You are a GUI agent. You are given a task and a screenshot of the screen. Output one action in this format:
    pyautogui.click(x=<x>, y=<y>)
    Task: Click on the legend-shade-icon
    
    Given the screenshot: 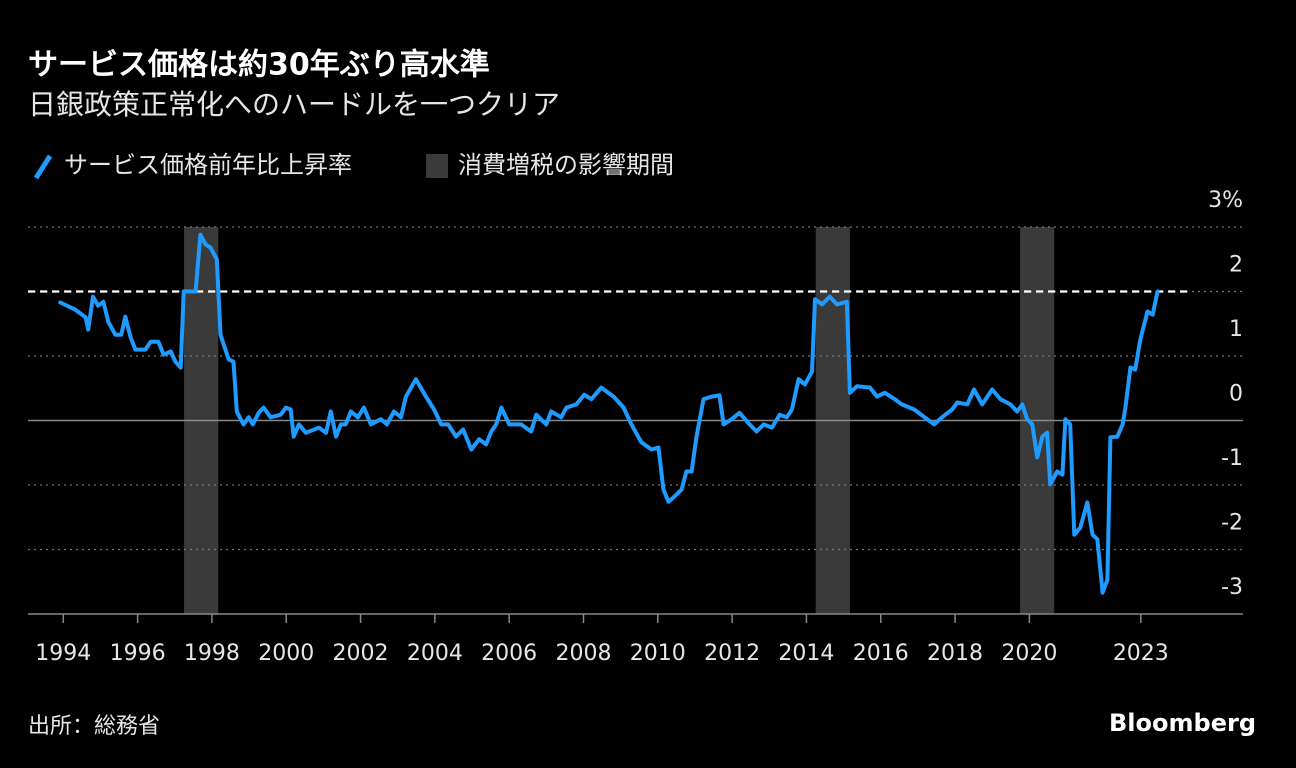 What is the action you would take?
    pyautogui.click(x=437, y=166)
    